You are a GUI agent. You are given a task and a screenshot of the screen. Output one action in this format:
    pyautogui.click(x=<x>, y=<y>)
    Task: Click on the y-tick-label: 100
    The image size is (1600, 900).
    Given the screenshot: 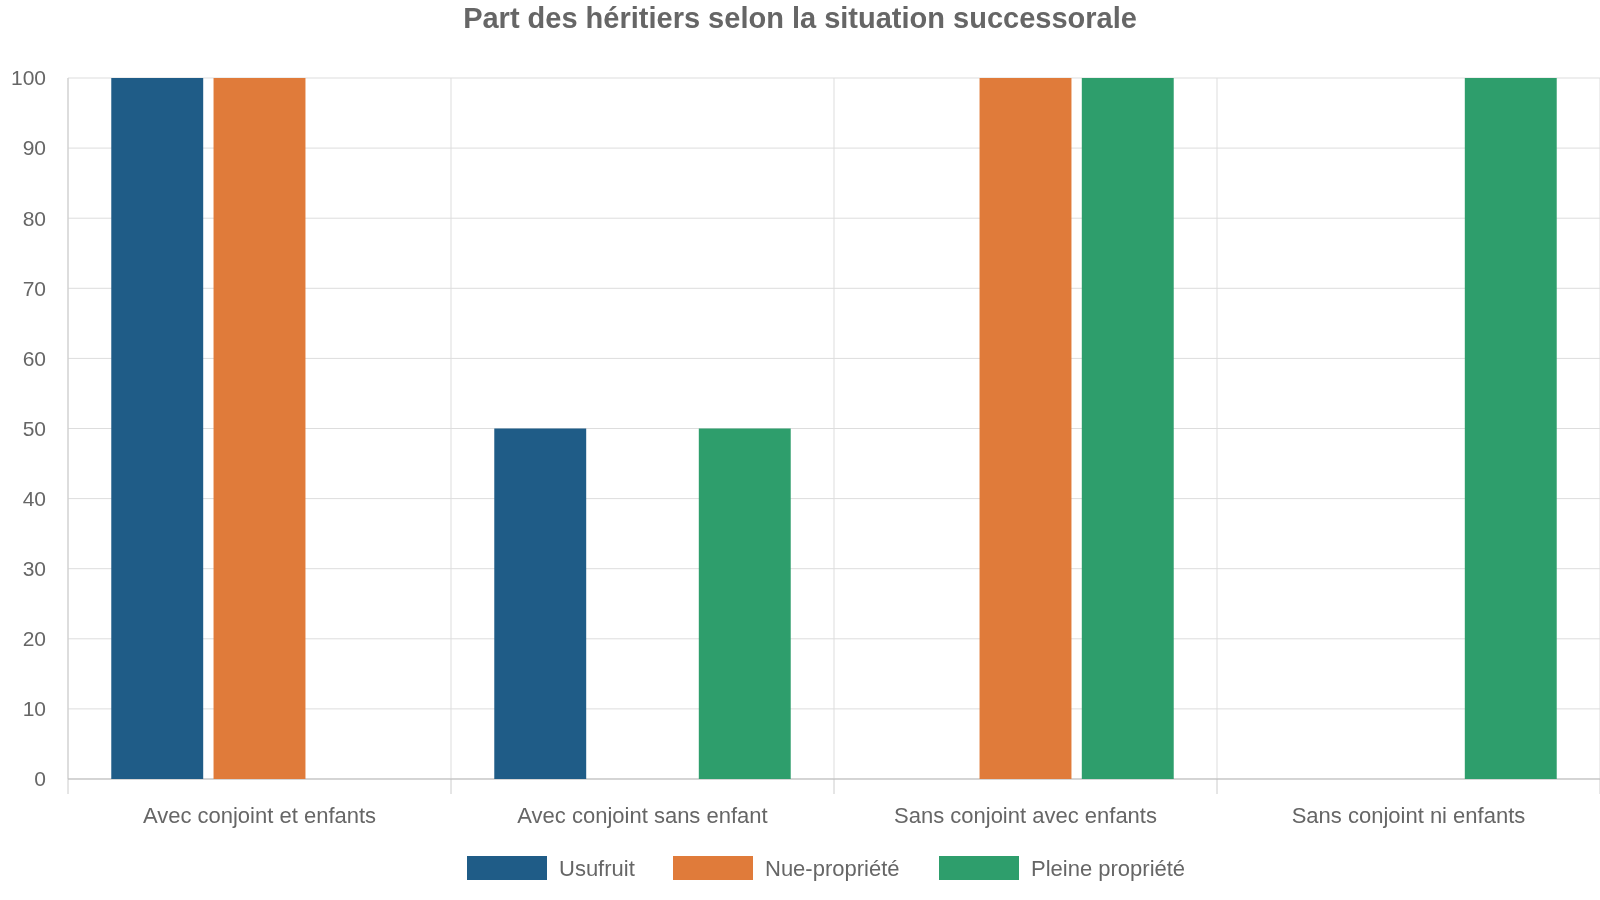 What is the action you would take?
    pyautogui.click(x=28, y=78)
    